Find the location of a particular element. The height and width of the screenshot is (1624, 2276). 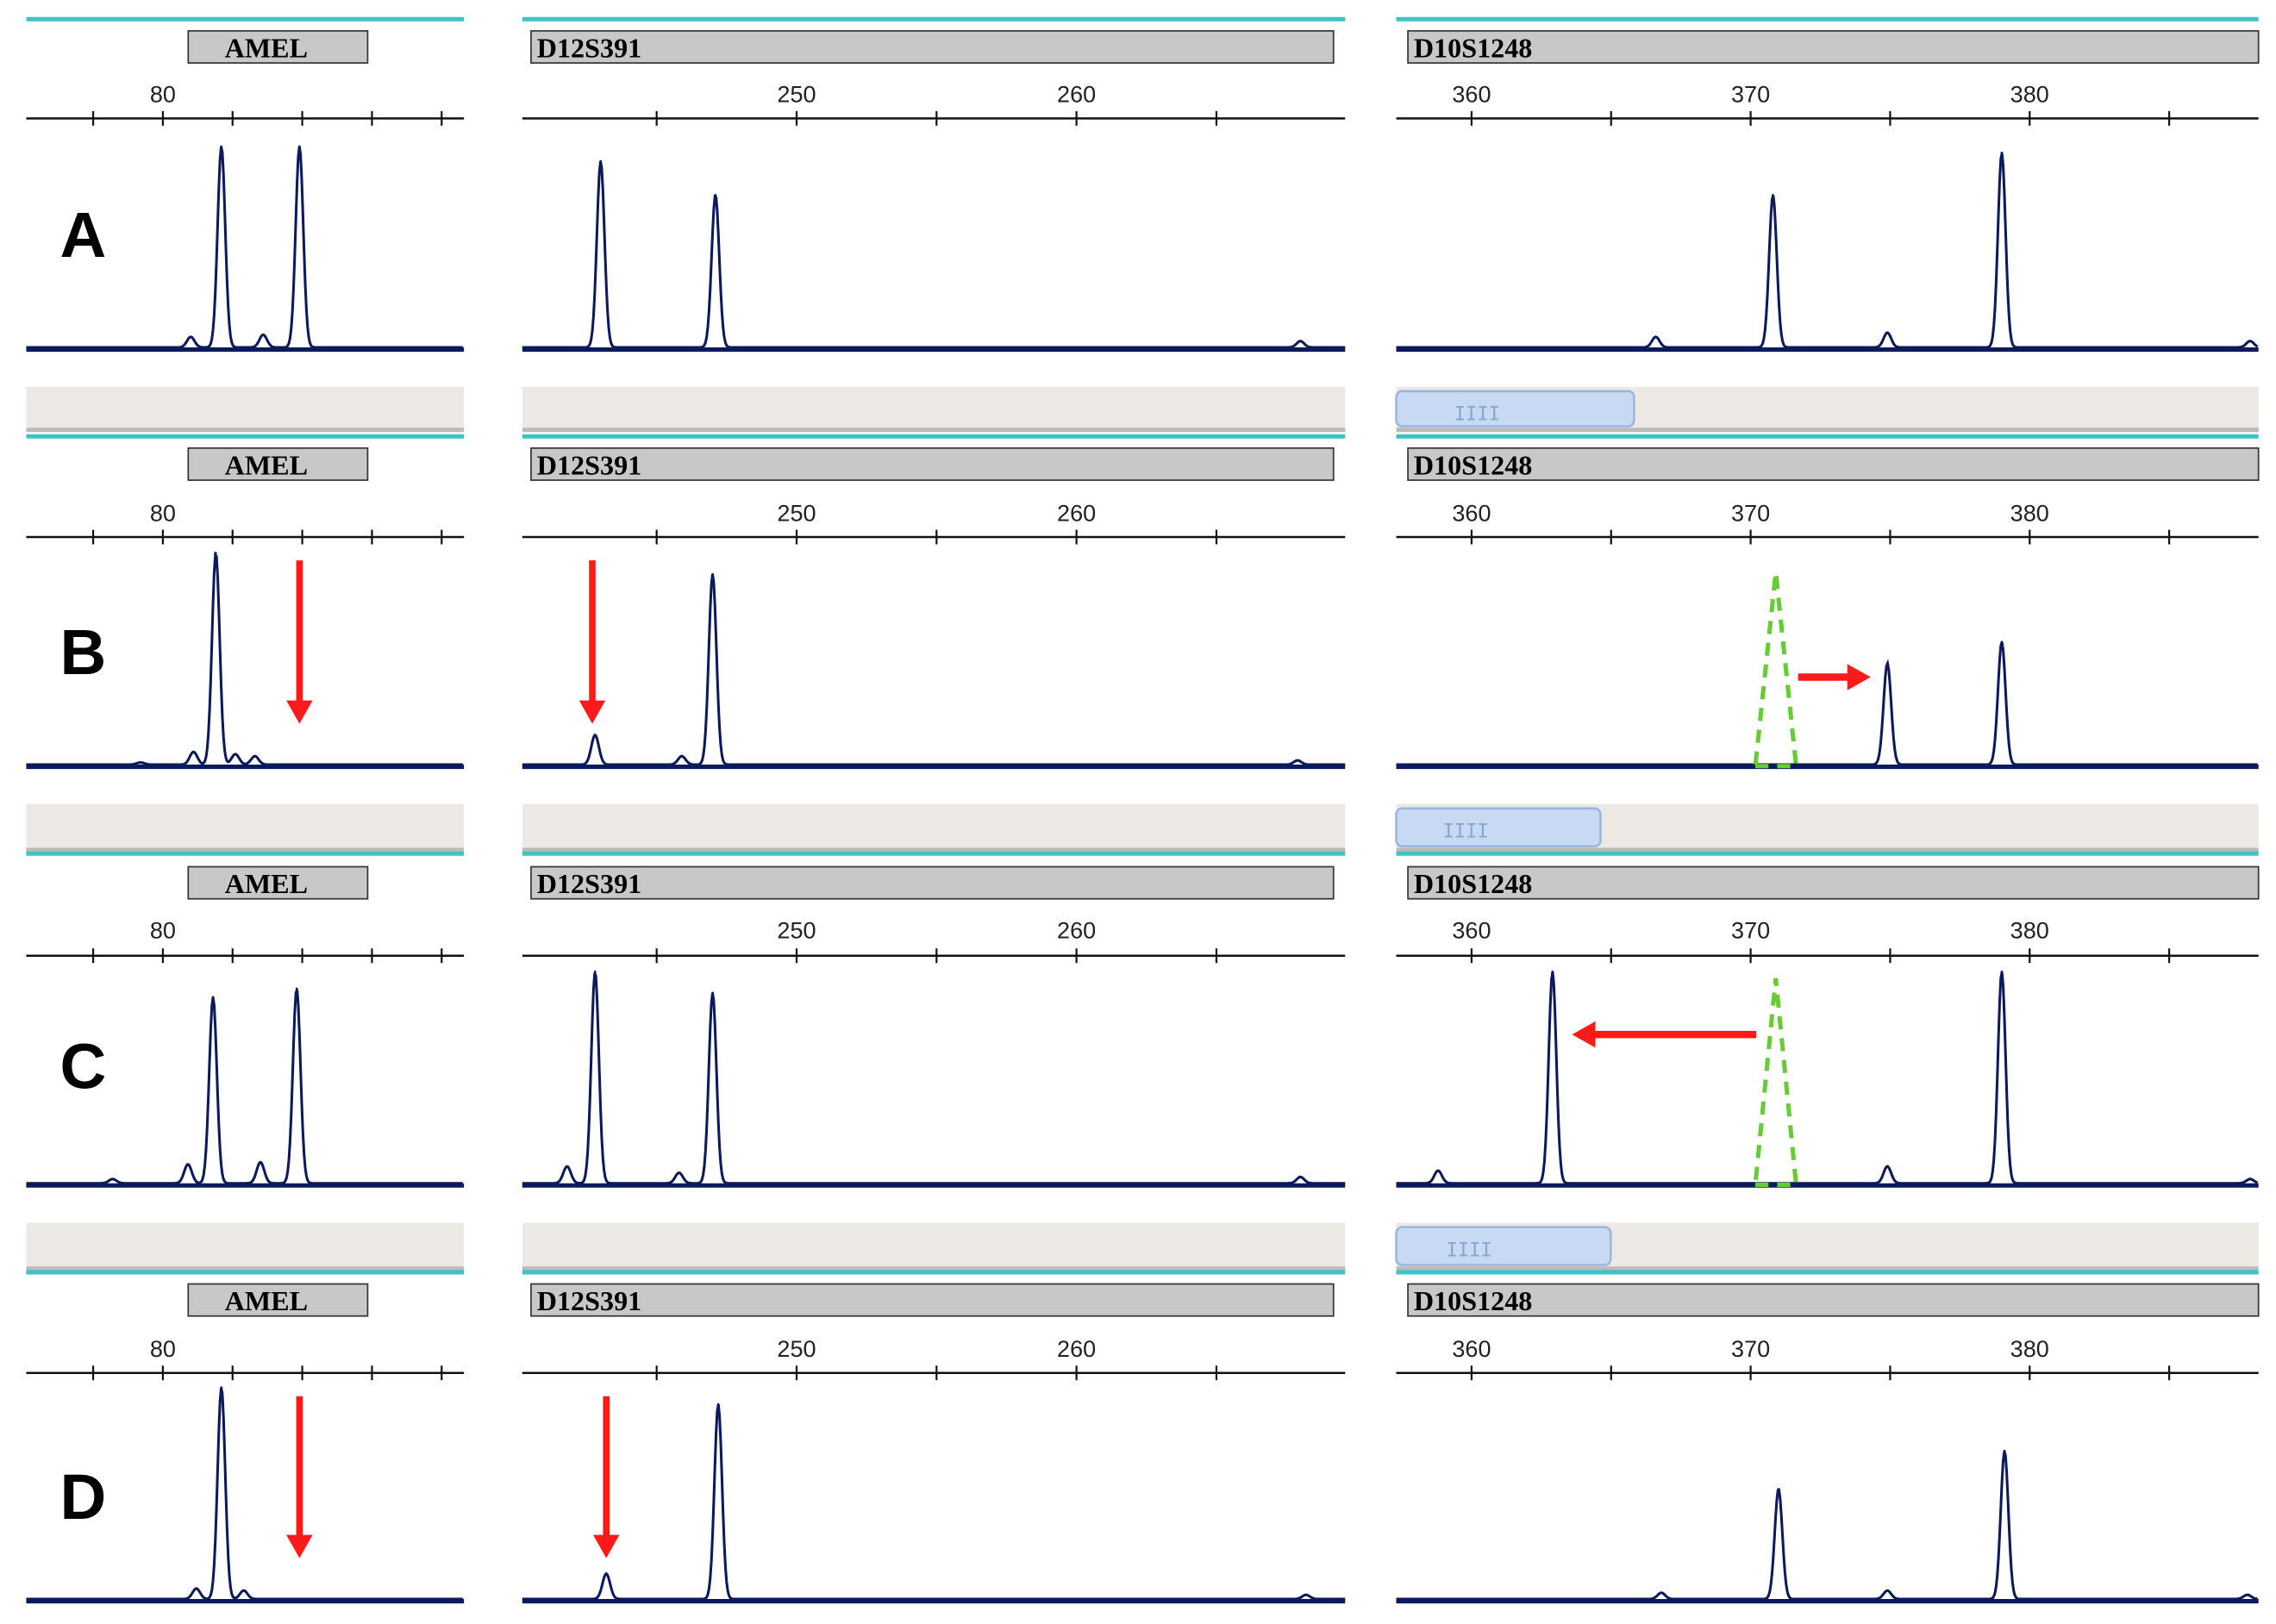

x-tick-label-amel-b-80: 80 is located at coordinates (163, 513).